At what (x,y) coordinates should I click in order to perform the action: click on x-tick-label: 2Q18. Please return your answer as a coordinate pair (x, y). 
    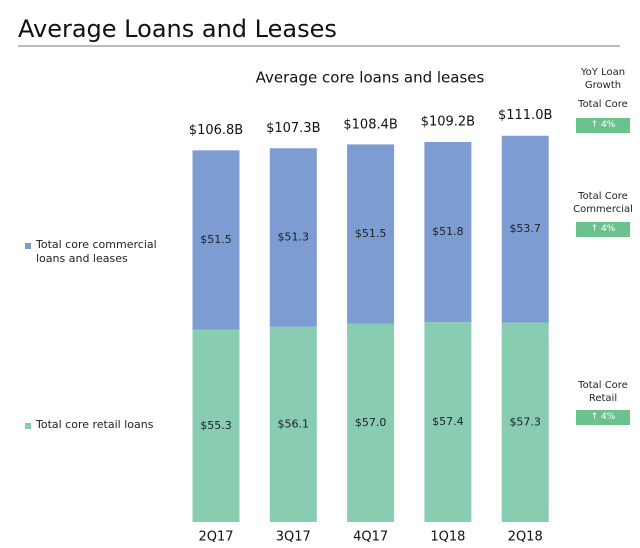
    Looking at the image, I should click on (525, 537).